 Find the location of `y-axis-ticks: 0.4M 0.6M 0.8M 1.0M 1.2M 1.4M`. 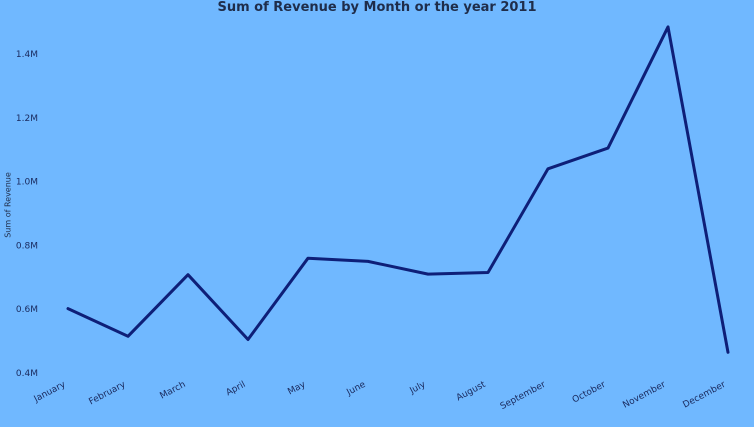

y-axis-ticks: 0.4M 0.6M 0.8M 1.0M 1.2M 1.4M is located at coordinates (27, 214).